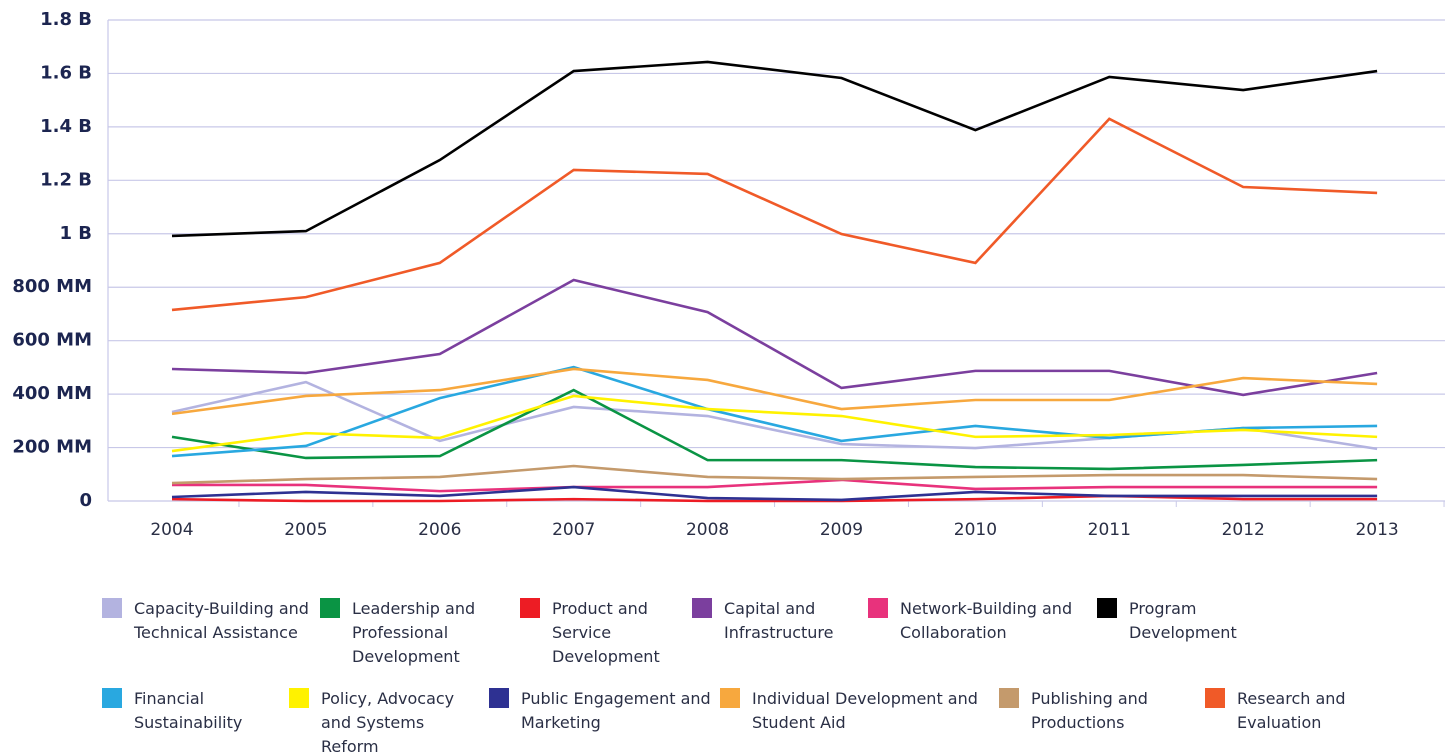 The height and width of the screenshot is (752, 1448). What do you see at coordinates (52, 340) in the screenshot?
I see `y-tick-label: 600 MM` at bounding box center [52, 340].